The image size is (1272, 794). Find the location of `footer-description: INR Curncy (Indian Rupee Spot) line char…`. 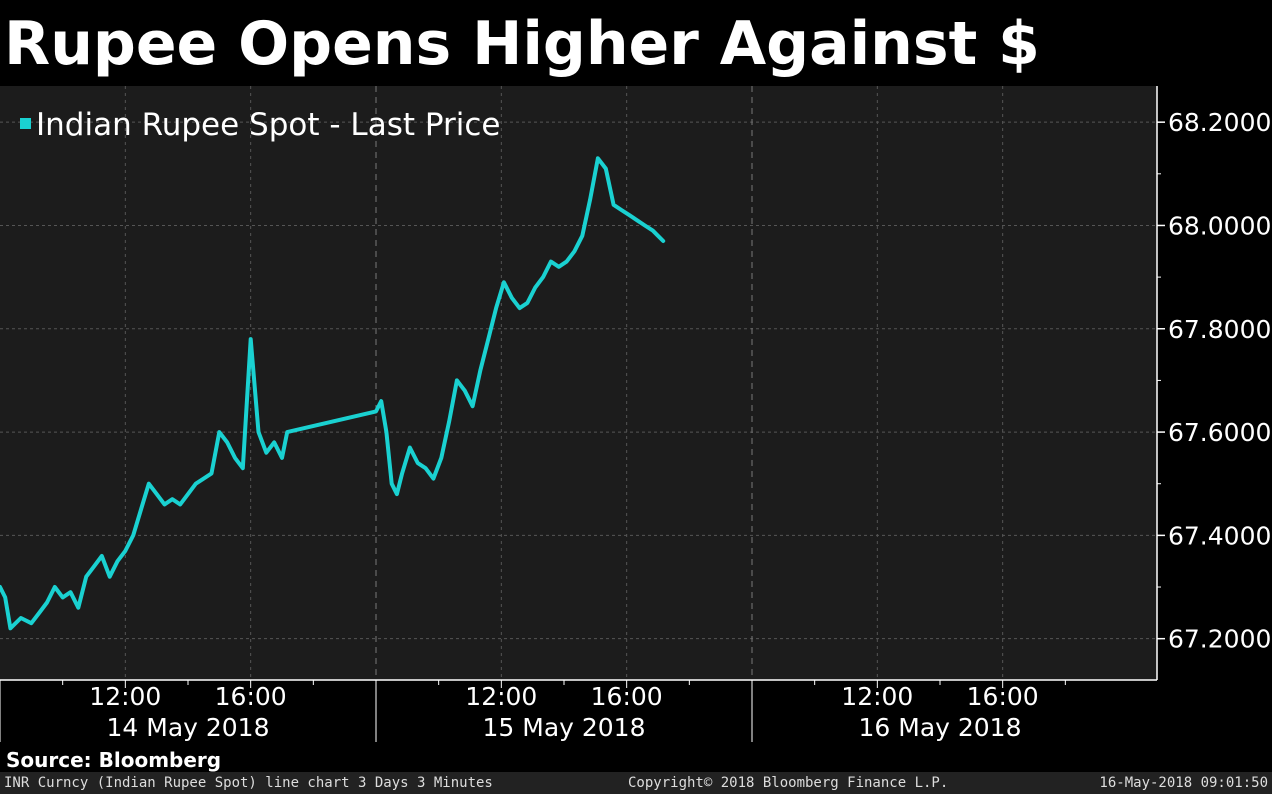

footer-description: INR Curncy (Indian Rupee Spot) line char… is located at coordinates (248, 783).